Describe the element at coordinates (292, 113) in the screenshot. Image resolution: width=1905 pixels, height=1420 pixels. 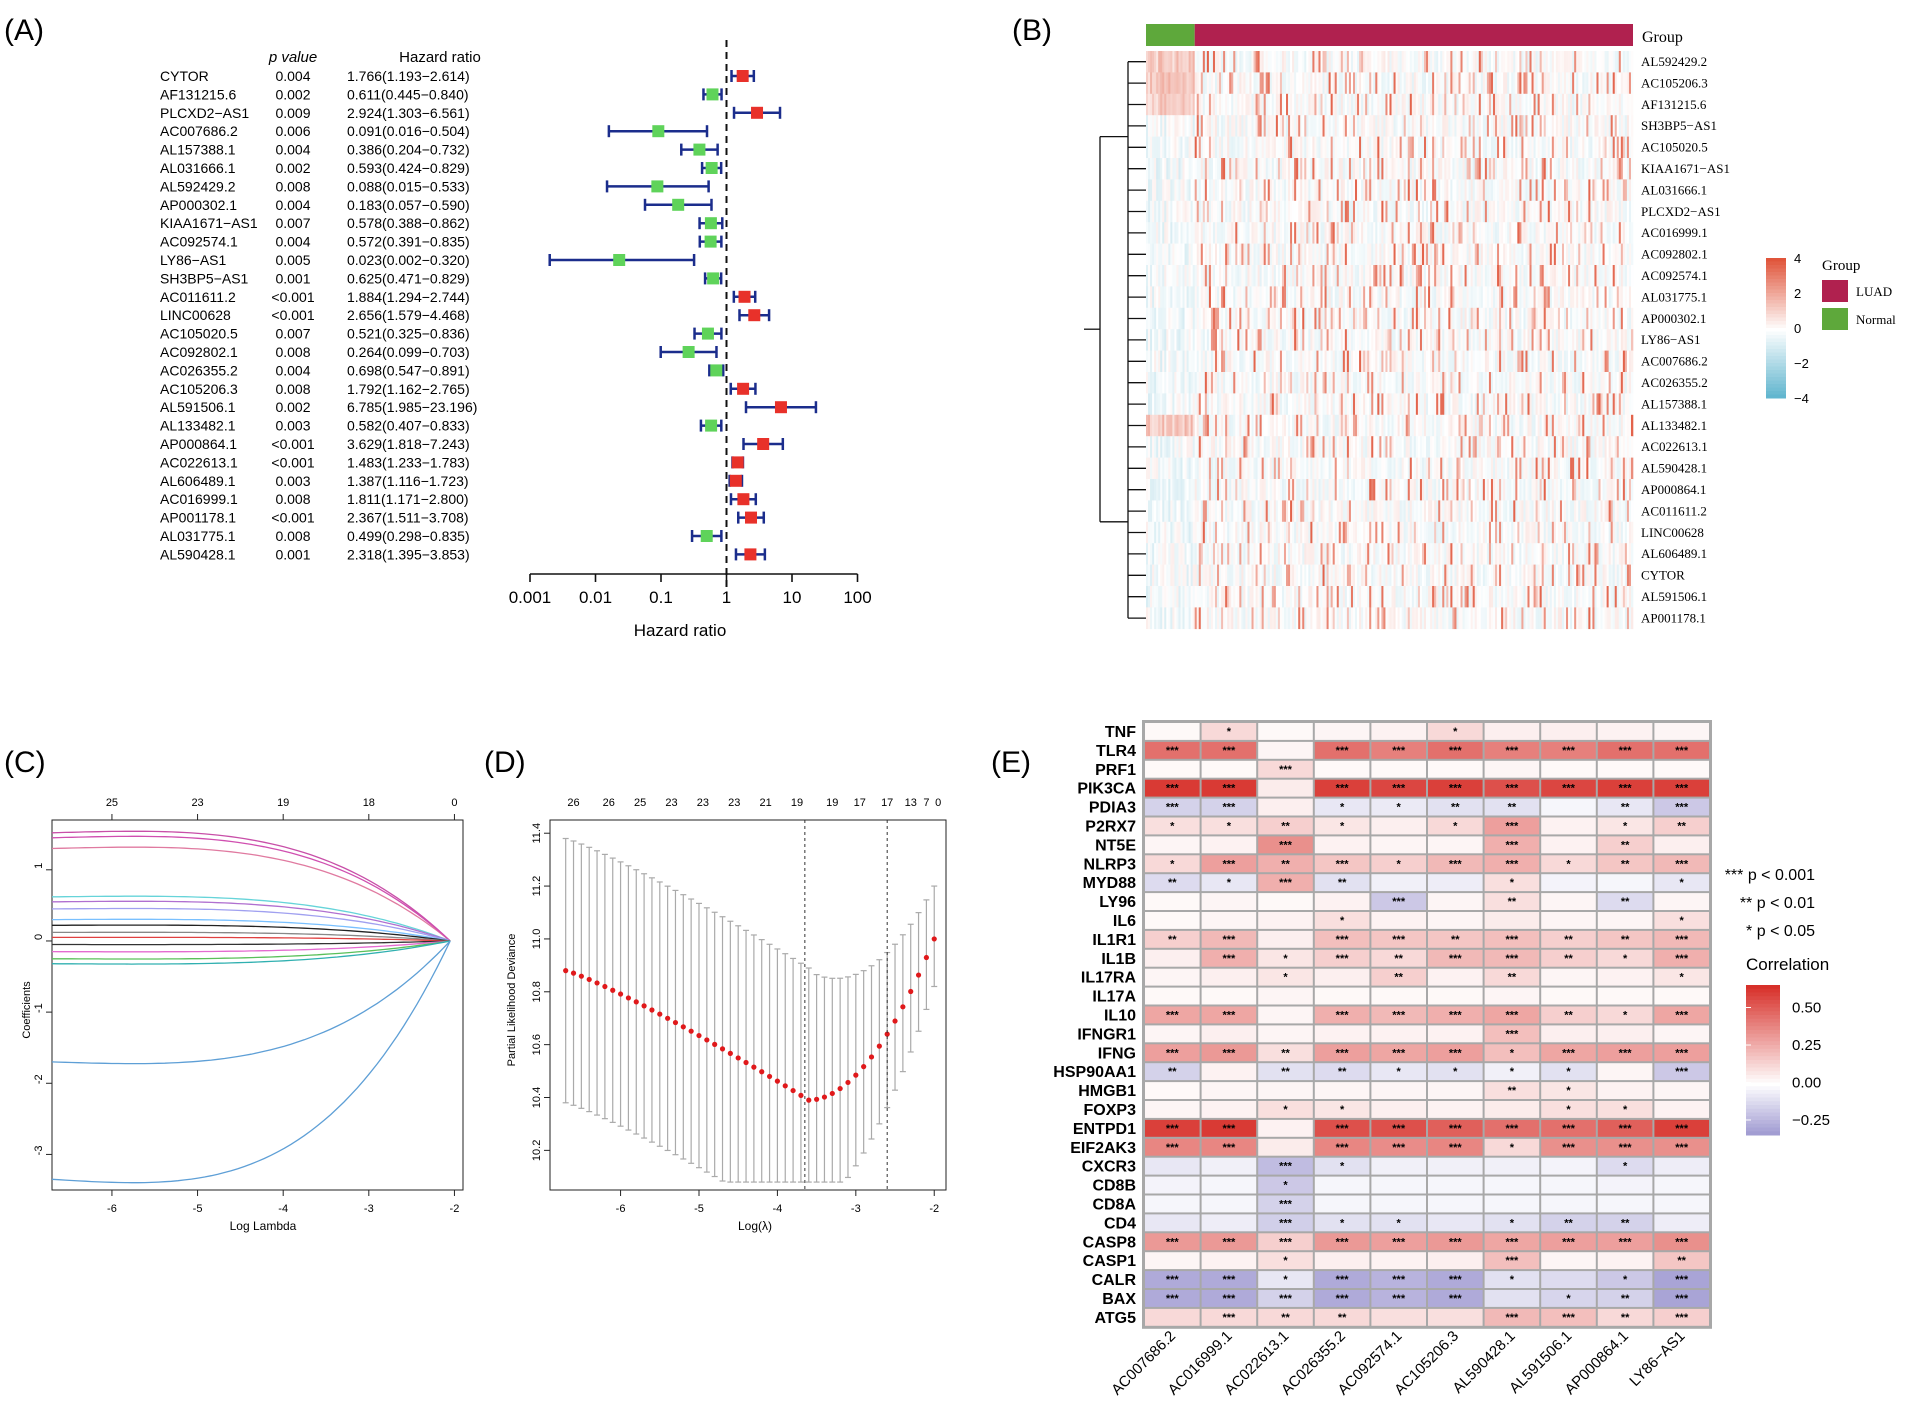
I see `pvalue-label: 0.009` at that location.